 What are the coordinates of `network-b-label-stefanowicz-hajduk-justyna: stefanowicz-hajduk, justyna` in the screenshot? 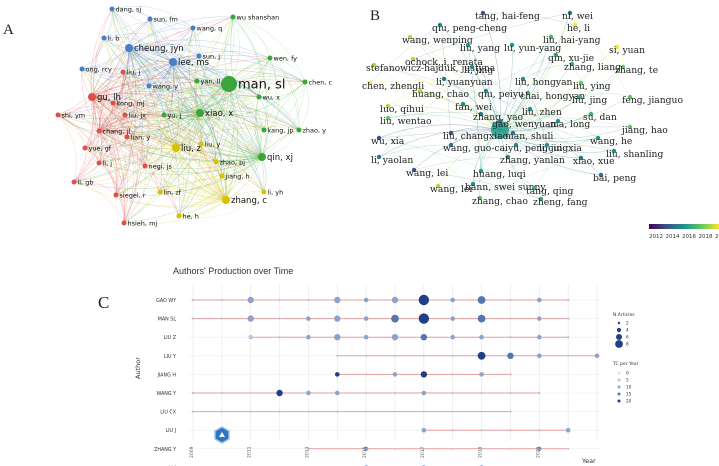 It's located at (431, 68).